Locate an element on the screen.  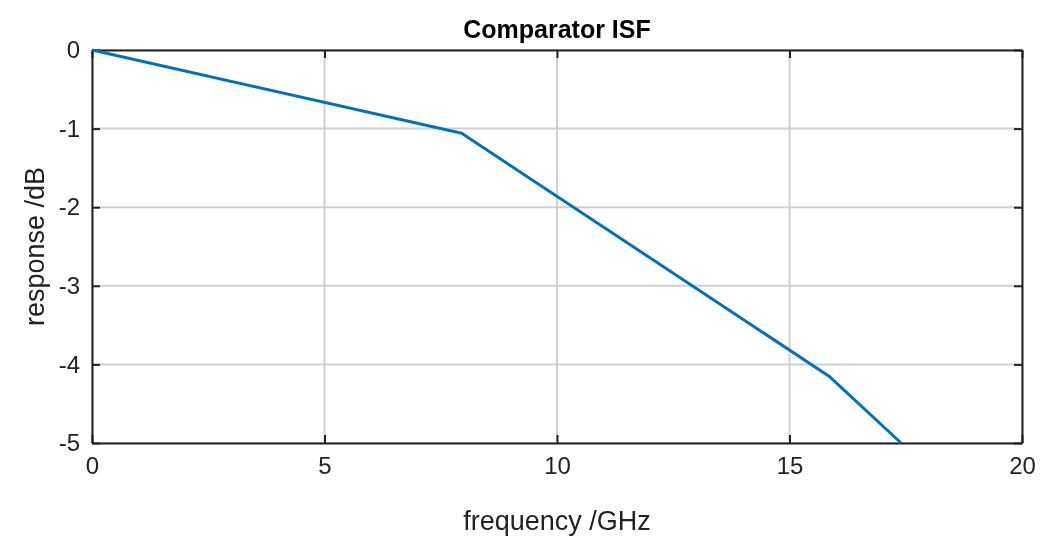
y-tick-label: -4 is located at coordinates (69, 364).